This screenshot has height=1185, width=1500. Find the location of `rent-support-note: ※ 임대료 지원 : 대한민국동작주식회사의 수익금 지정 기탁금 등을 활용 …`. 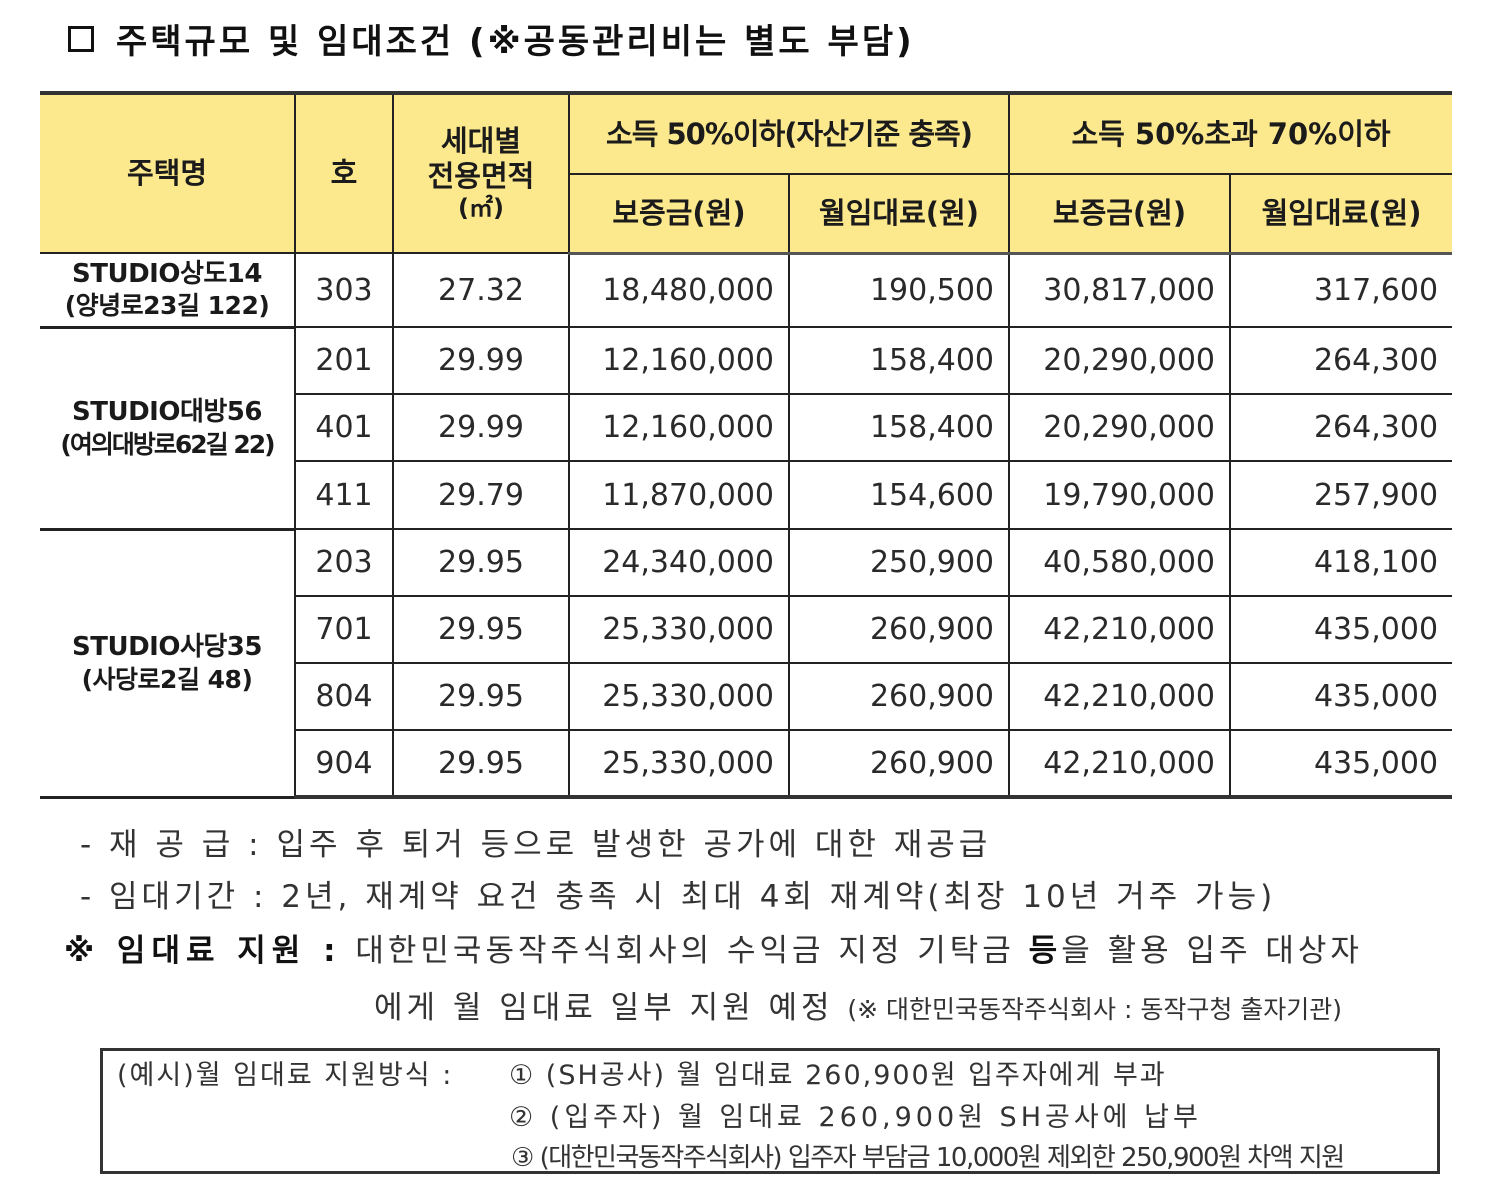

rent-support-note: ※ 임대료 지원 : 대한민국동작주식회사의 수익금 지정 기탁금 등을 활용 … is located at coordinates (713, 976).